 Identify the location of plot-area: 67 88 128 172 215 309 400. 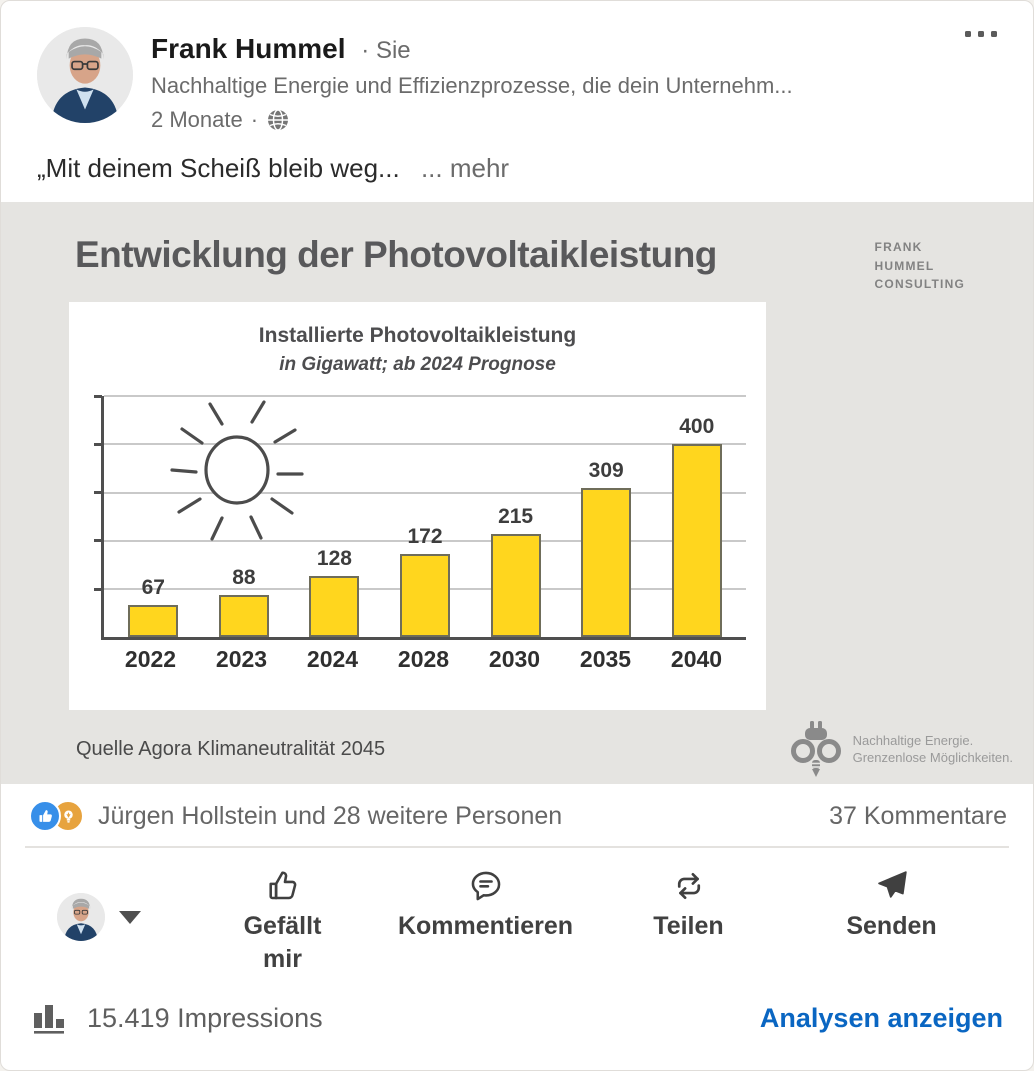
(420, 517).